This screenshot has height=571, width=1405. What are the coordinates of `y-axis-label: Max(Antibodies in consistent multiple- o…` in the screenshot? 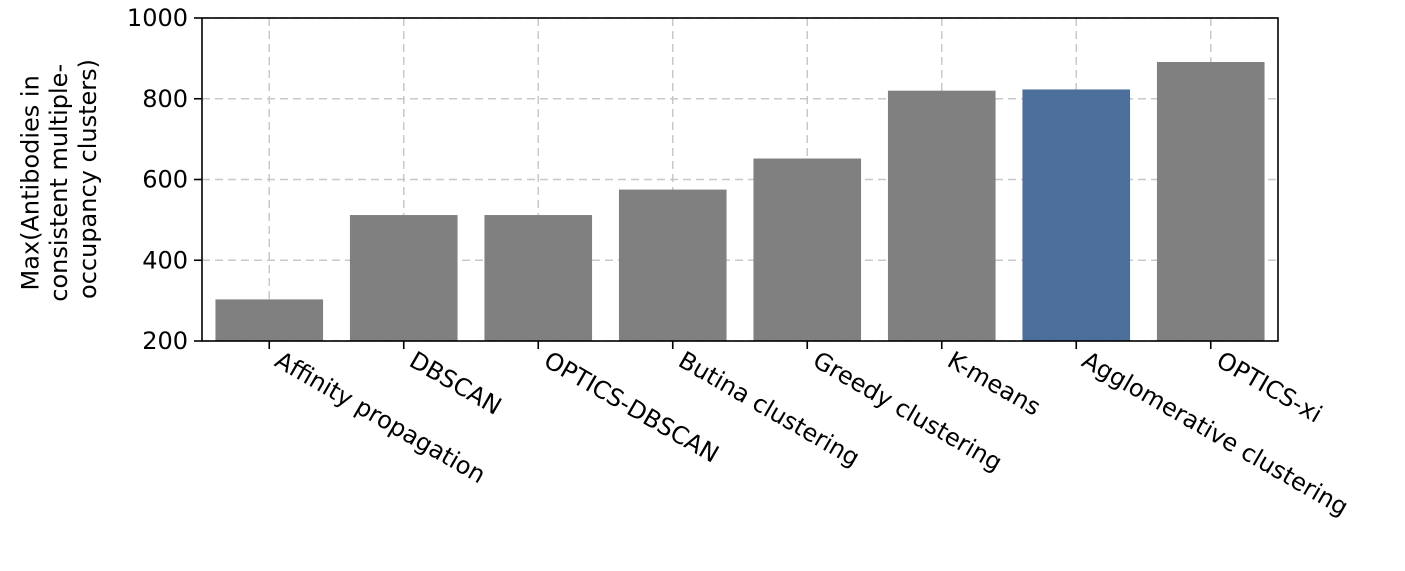 It's located at (59, 179).